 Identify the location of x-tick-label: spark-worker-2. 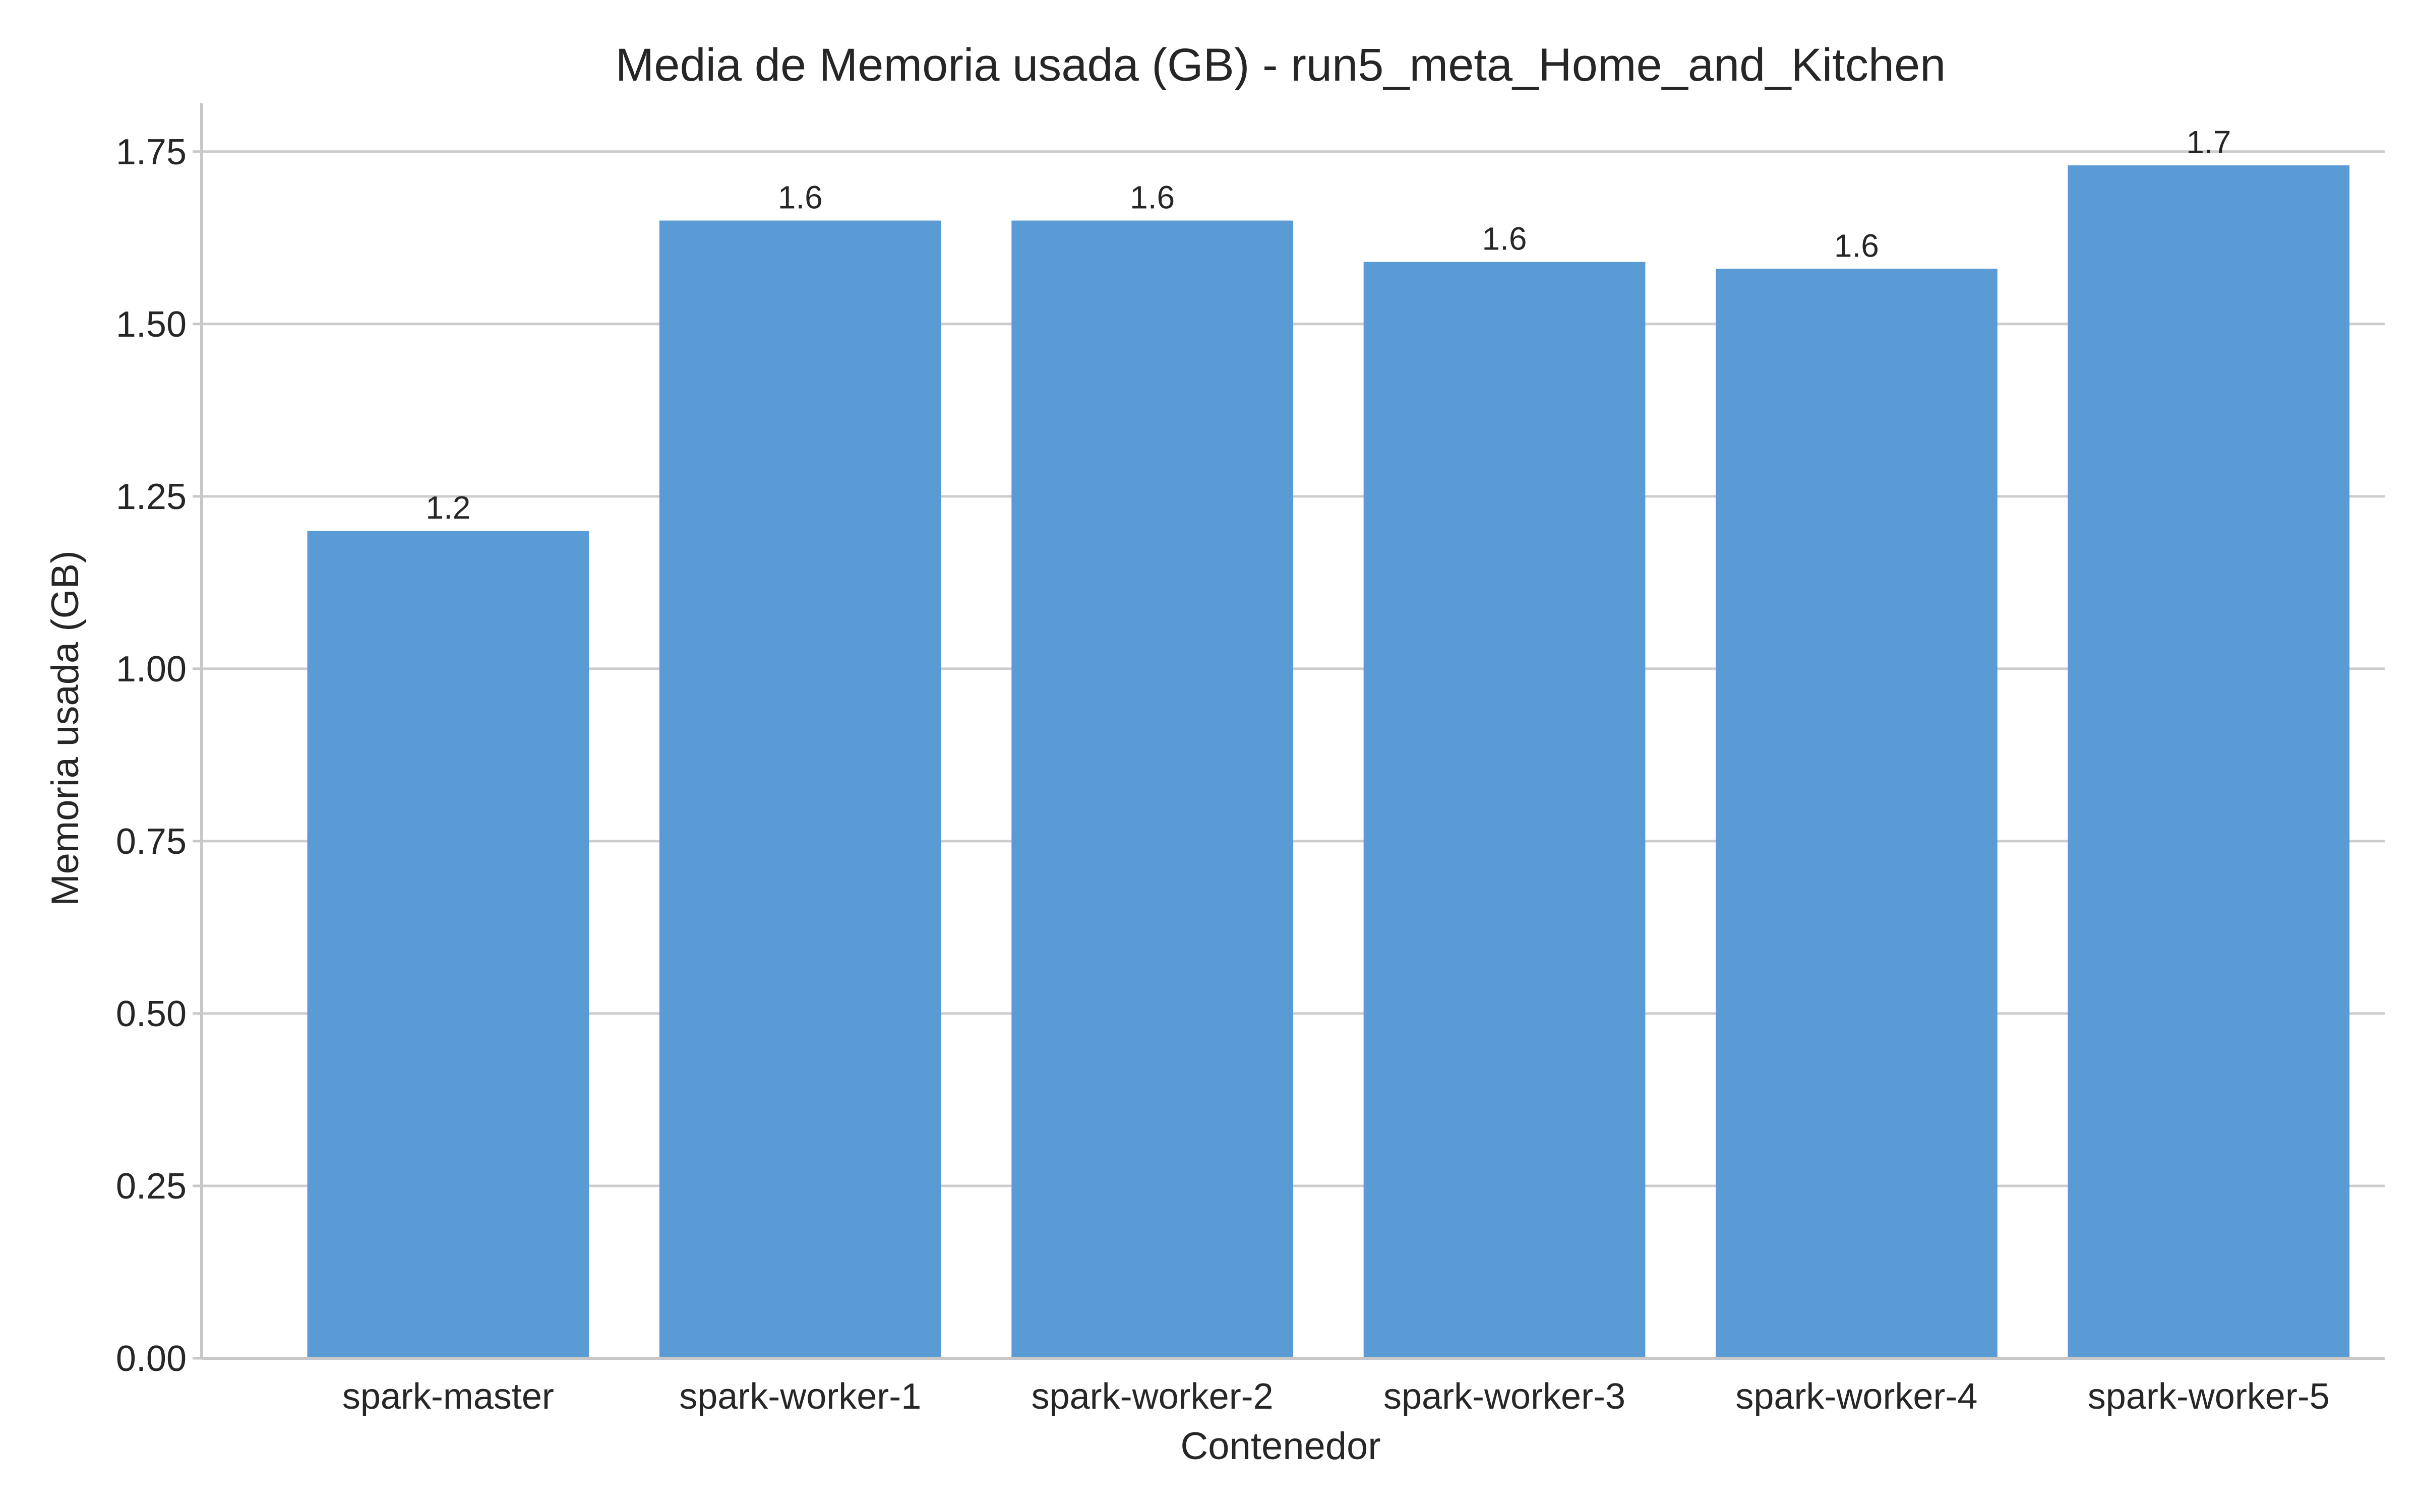
(1153, 1396).